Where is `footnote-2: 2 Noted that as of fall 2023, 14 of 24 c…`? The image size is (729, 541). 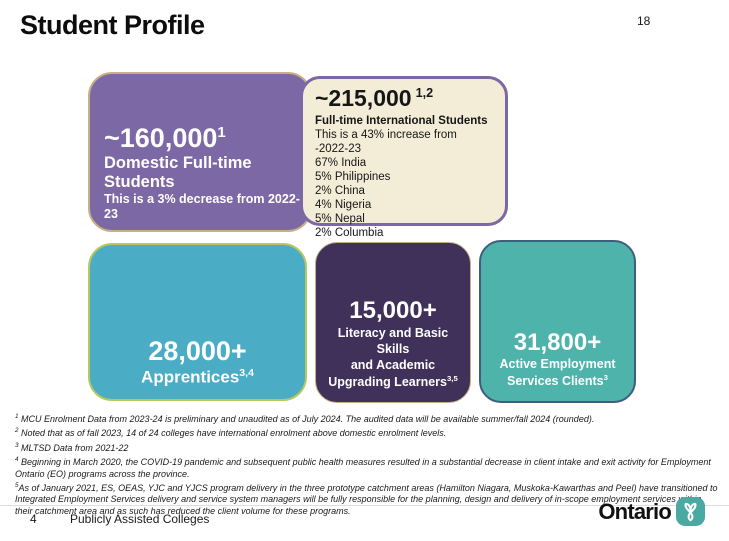
footnote-2: 2 Noted that as of fall 2023, 14 of 24 c… is located at coordinates (368, 432).